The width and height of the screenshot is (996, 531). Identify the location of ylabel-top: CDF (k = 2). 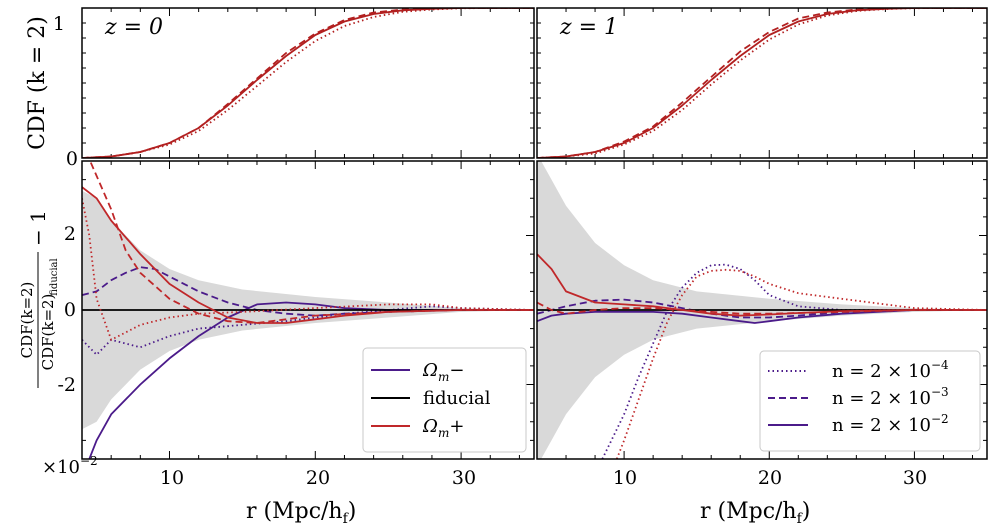
(37, 83).